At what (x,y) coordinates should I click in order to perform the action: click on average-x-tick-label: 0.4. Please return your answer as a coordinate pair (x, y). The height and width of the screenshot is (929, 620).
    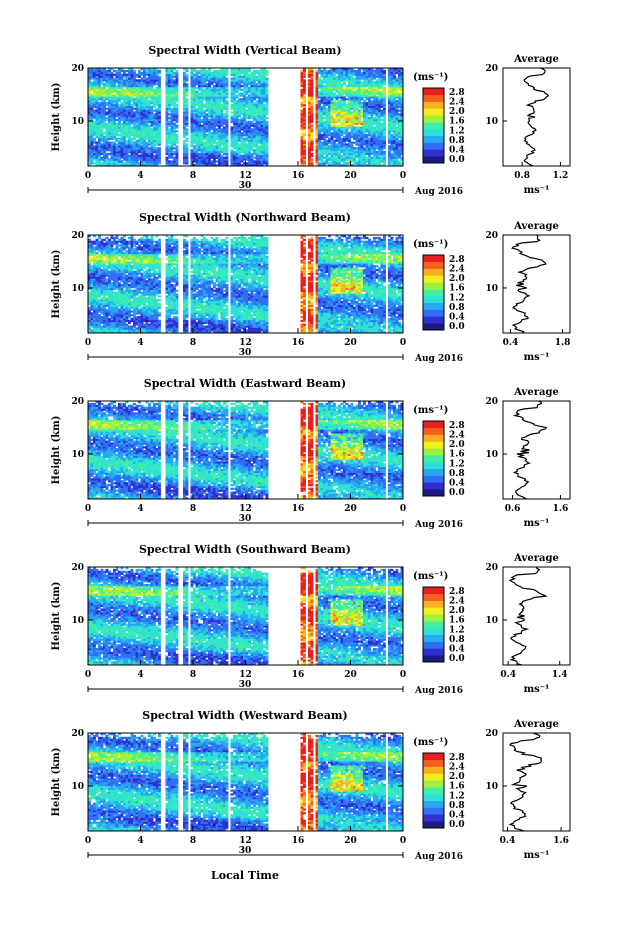
    Looking at the image, I should click on (508, 841).